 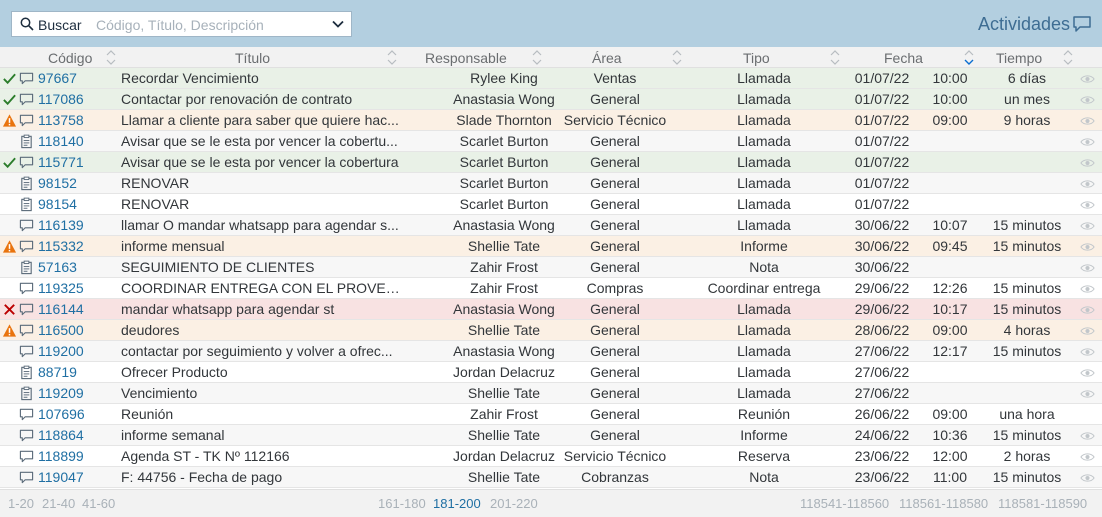 What do you see at coordinates (61, 351) in the screenshot?
I see `activity-code-link: 119200` at bounding box center [61, 351].